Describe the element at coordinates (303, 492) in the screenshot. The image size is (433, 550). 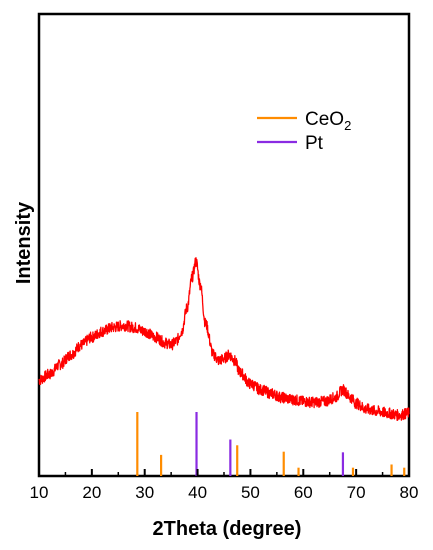
I see `x-tick-label: 60` at that location.